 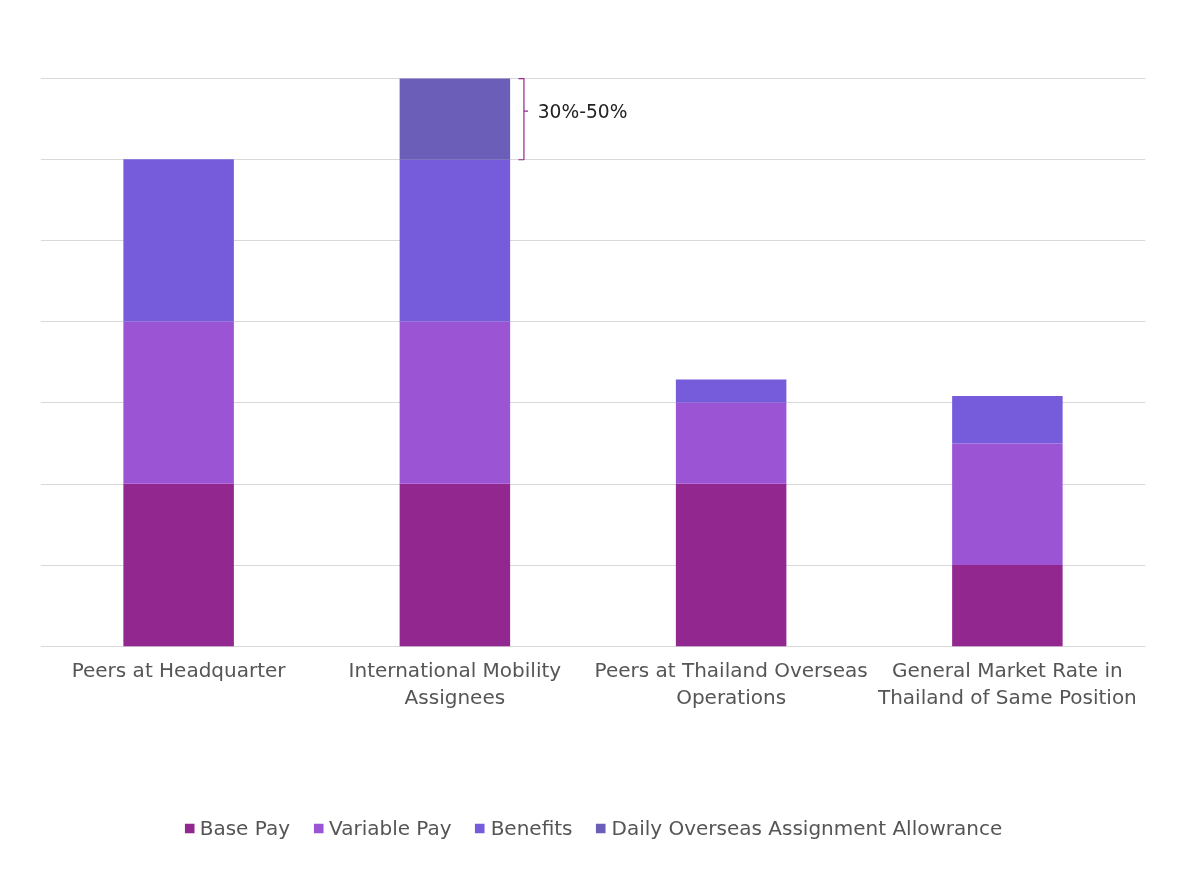 What do you see at coordinates (245, 828) in the screenshot?
I see `legend-label: Base Pay` at bounding box center [245, 828].